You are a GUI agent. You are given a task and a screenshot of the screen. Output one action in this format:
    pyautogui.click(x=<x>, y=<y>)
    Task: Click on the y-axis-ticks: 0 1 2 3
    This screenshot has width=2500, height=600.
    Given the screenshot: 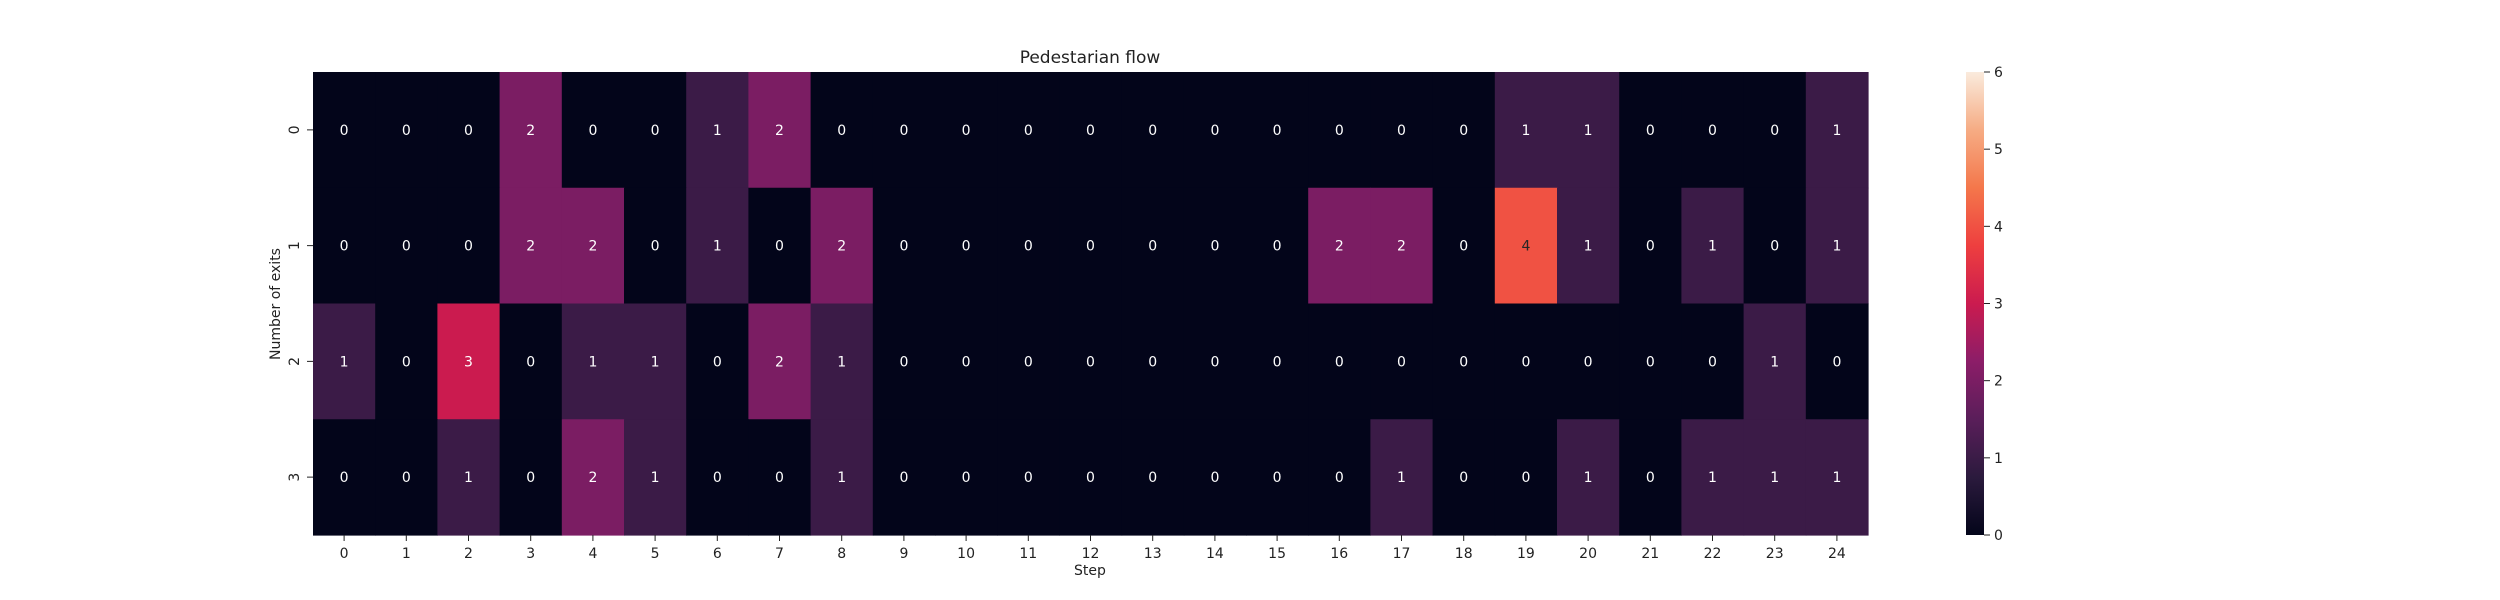 What is the action you would take?
    pyautogui.click(x=300, y=303)
    